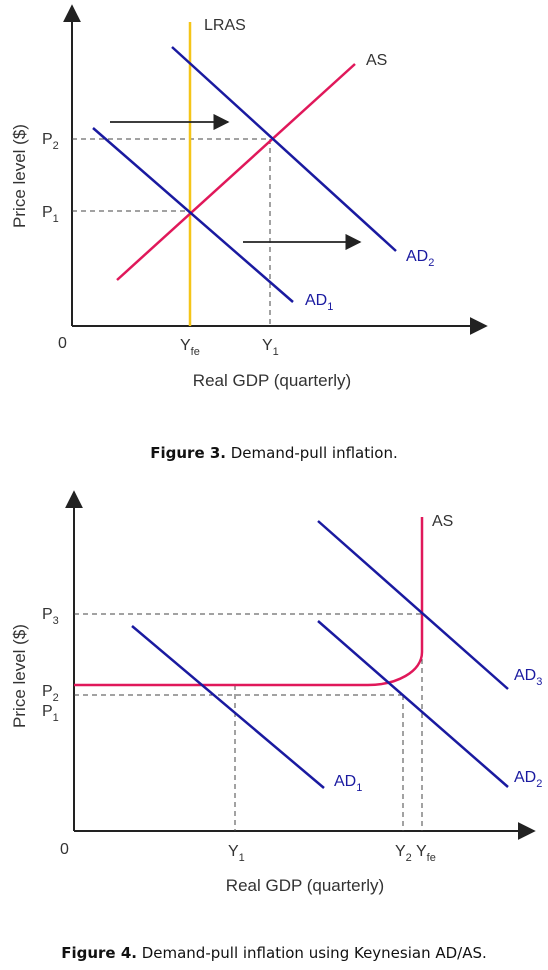 The image size is (548, 970). What do you see at coordinates (50, 616) in the screenshot?
I see `p3-tick-label: P3` at bounding box center [50, 616].